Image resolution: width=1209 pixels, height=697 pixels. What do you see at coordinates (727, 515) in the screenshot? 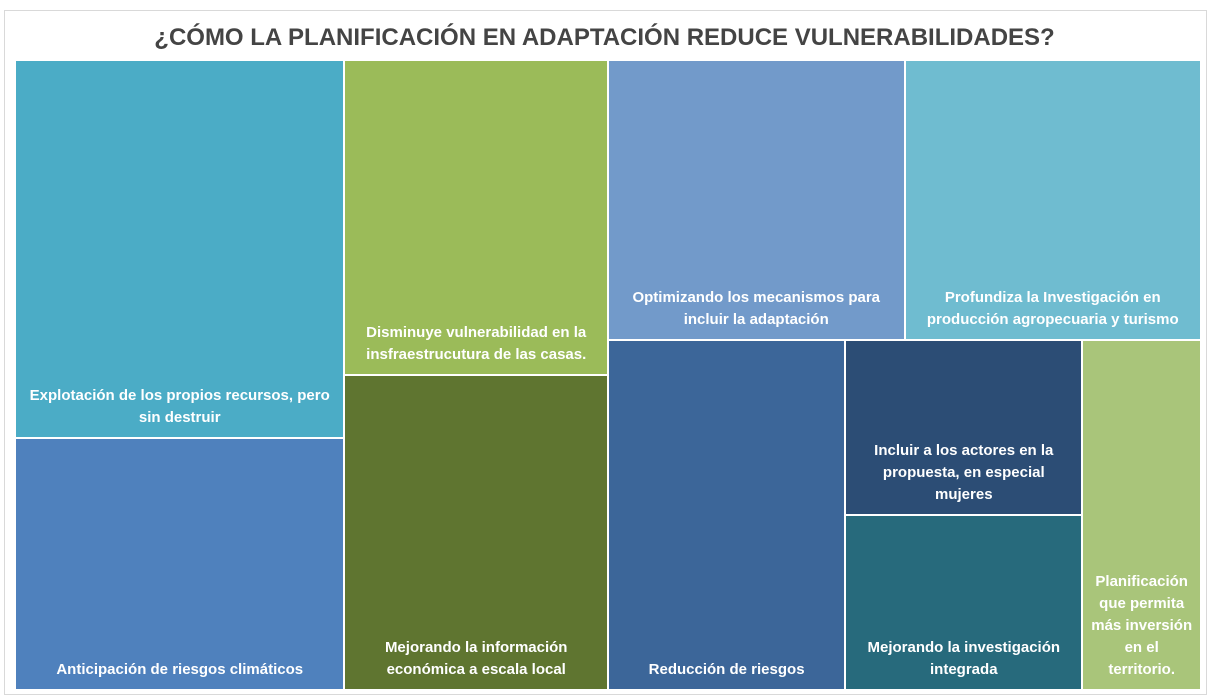
I see `treemap-cell: Reducción de riesgos` at bounding box center [727, 515].